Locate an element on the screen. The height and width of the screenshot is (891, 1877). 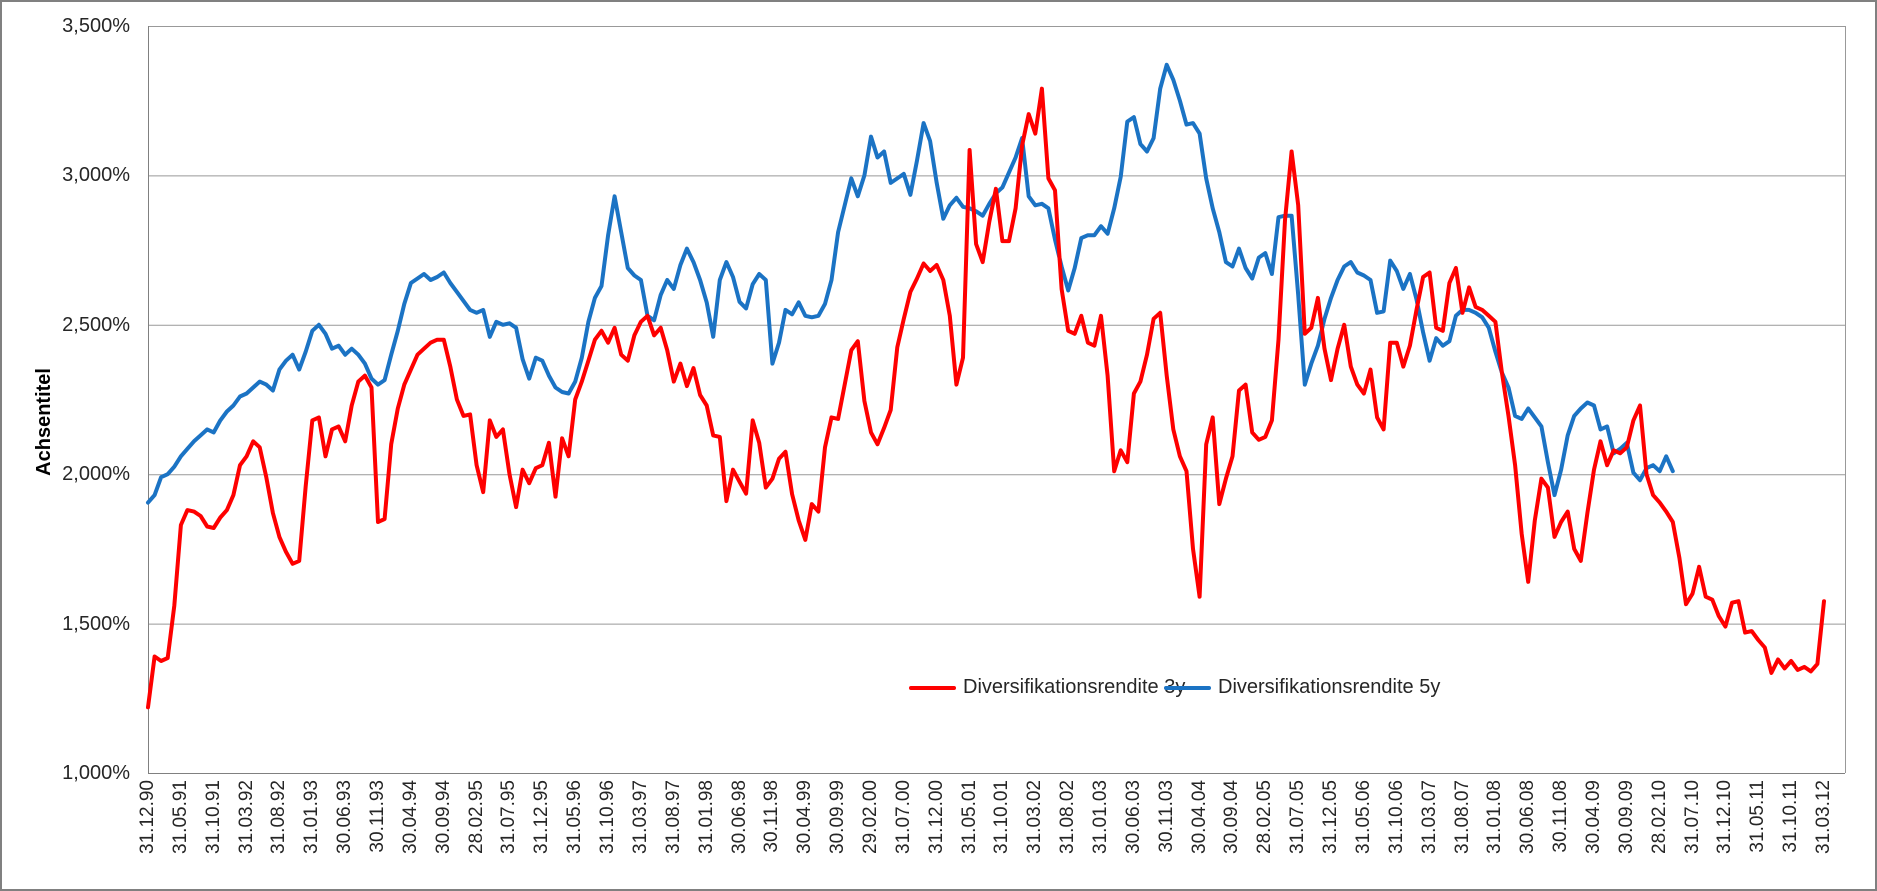
x-axis-tick-label: 31.08.92 is located at coordinates (279, 817).